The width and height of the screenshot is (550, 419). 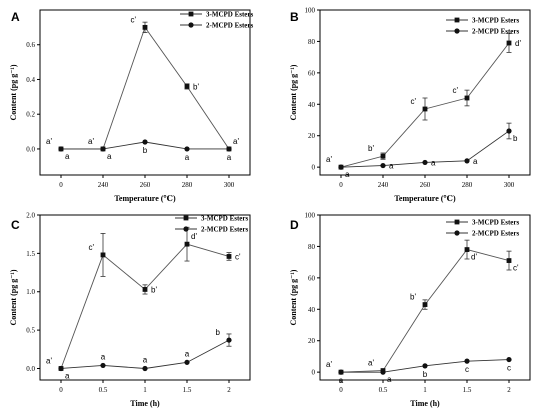 I want to click on significance-label: c, so click(x=509, y=368).